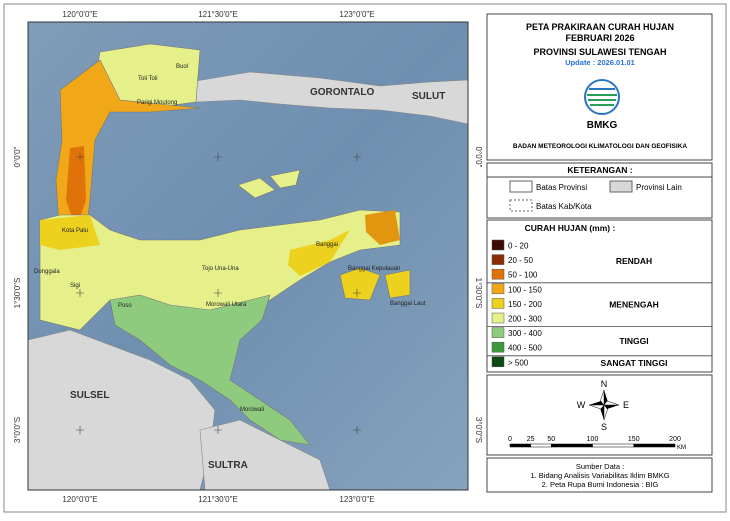 The height and width of the screenshot is (521, 730). Describe the element at coordinates (510, 439) in the screenshot. I see `scale-tick-label: 0` at that location.